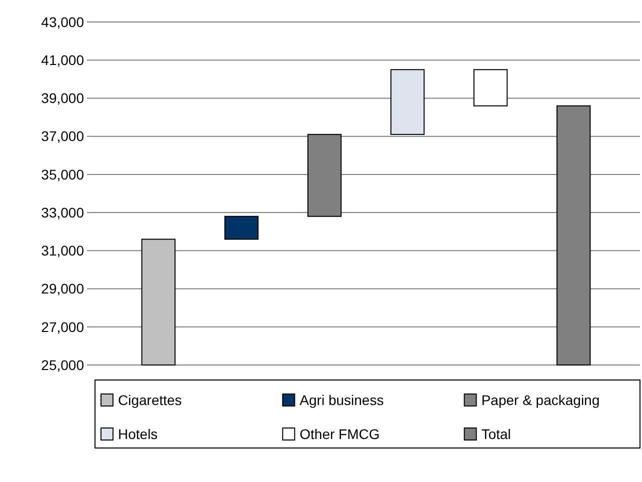  What do you see at coordinates (62, 174) in the screenshot?
I see `y-tick-label: 35,000` at bounding box center [62, 174].